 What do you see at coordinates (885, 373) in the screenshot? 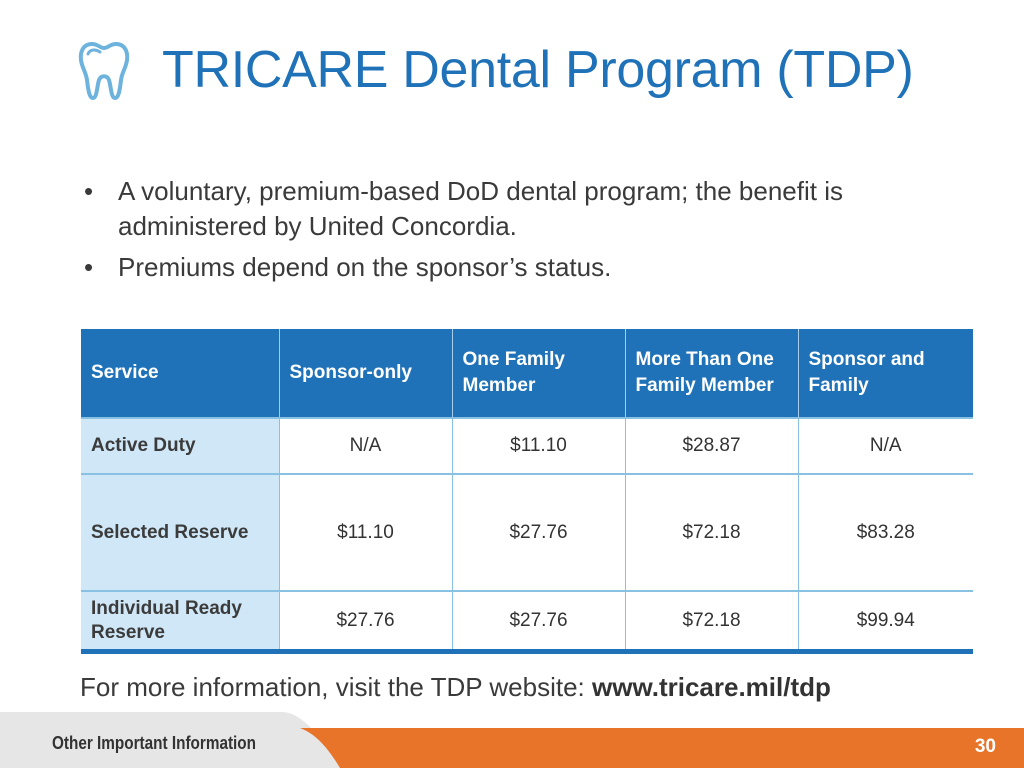
I see `header-cell-sponsor-and-family: Sponsor and Family` at bounding box center [885, 373].